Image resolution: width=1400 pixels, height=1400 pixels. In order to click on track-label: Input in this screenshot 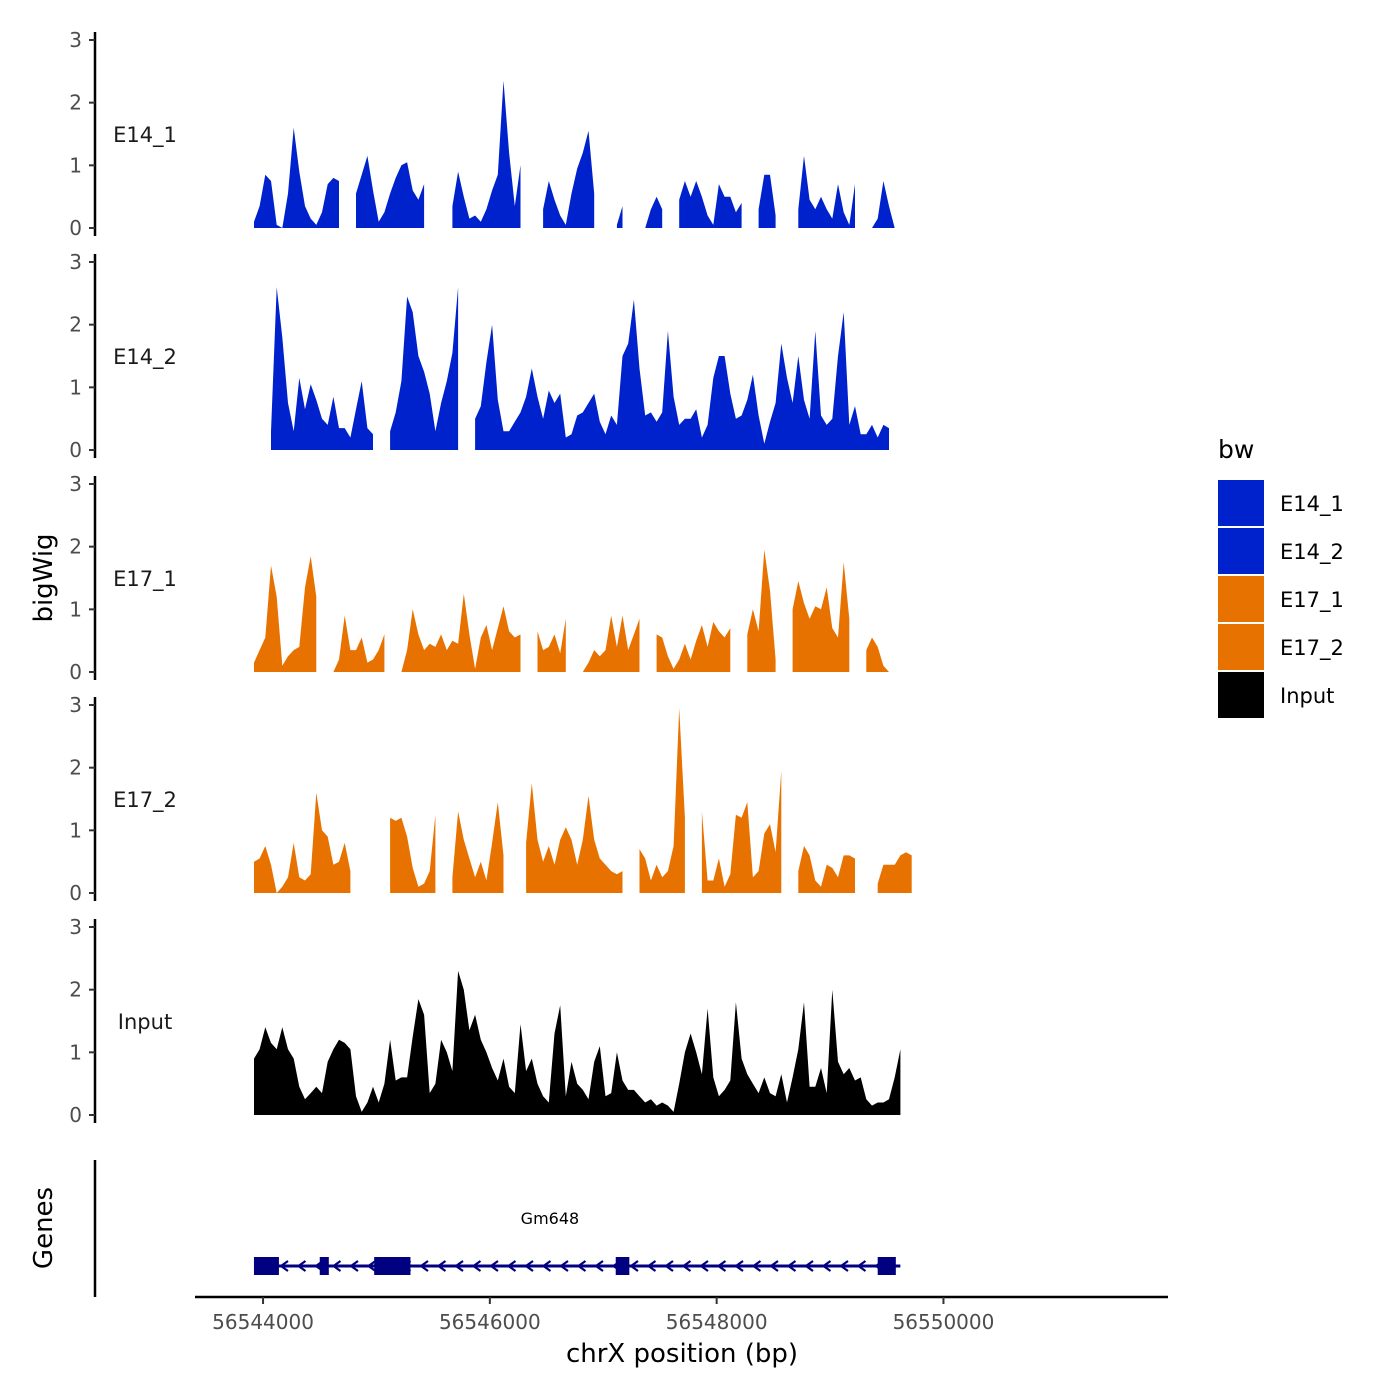, I will do `click(145, 1022)`.